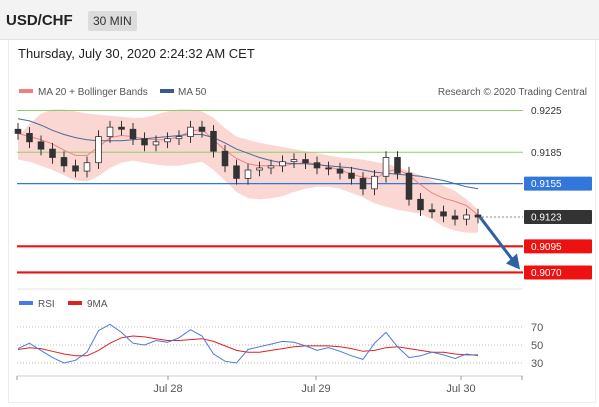 The height and width of the screenshot is (407, 599). I want to click on level-label-resistance-0: 0.9225, so click(546, 111).